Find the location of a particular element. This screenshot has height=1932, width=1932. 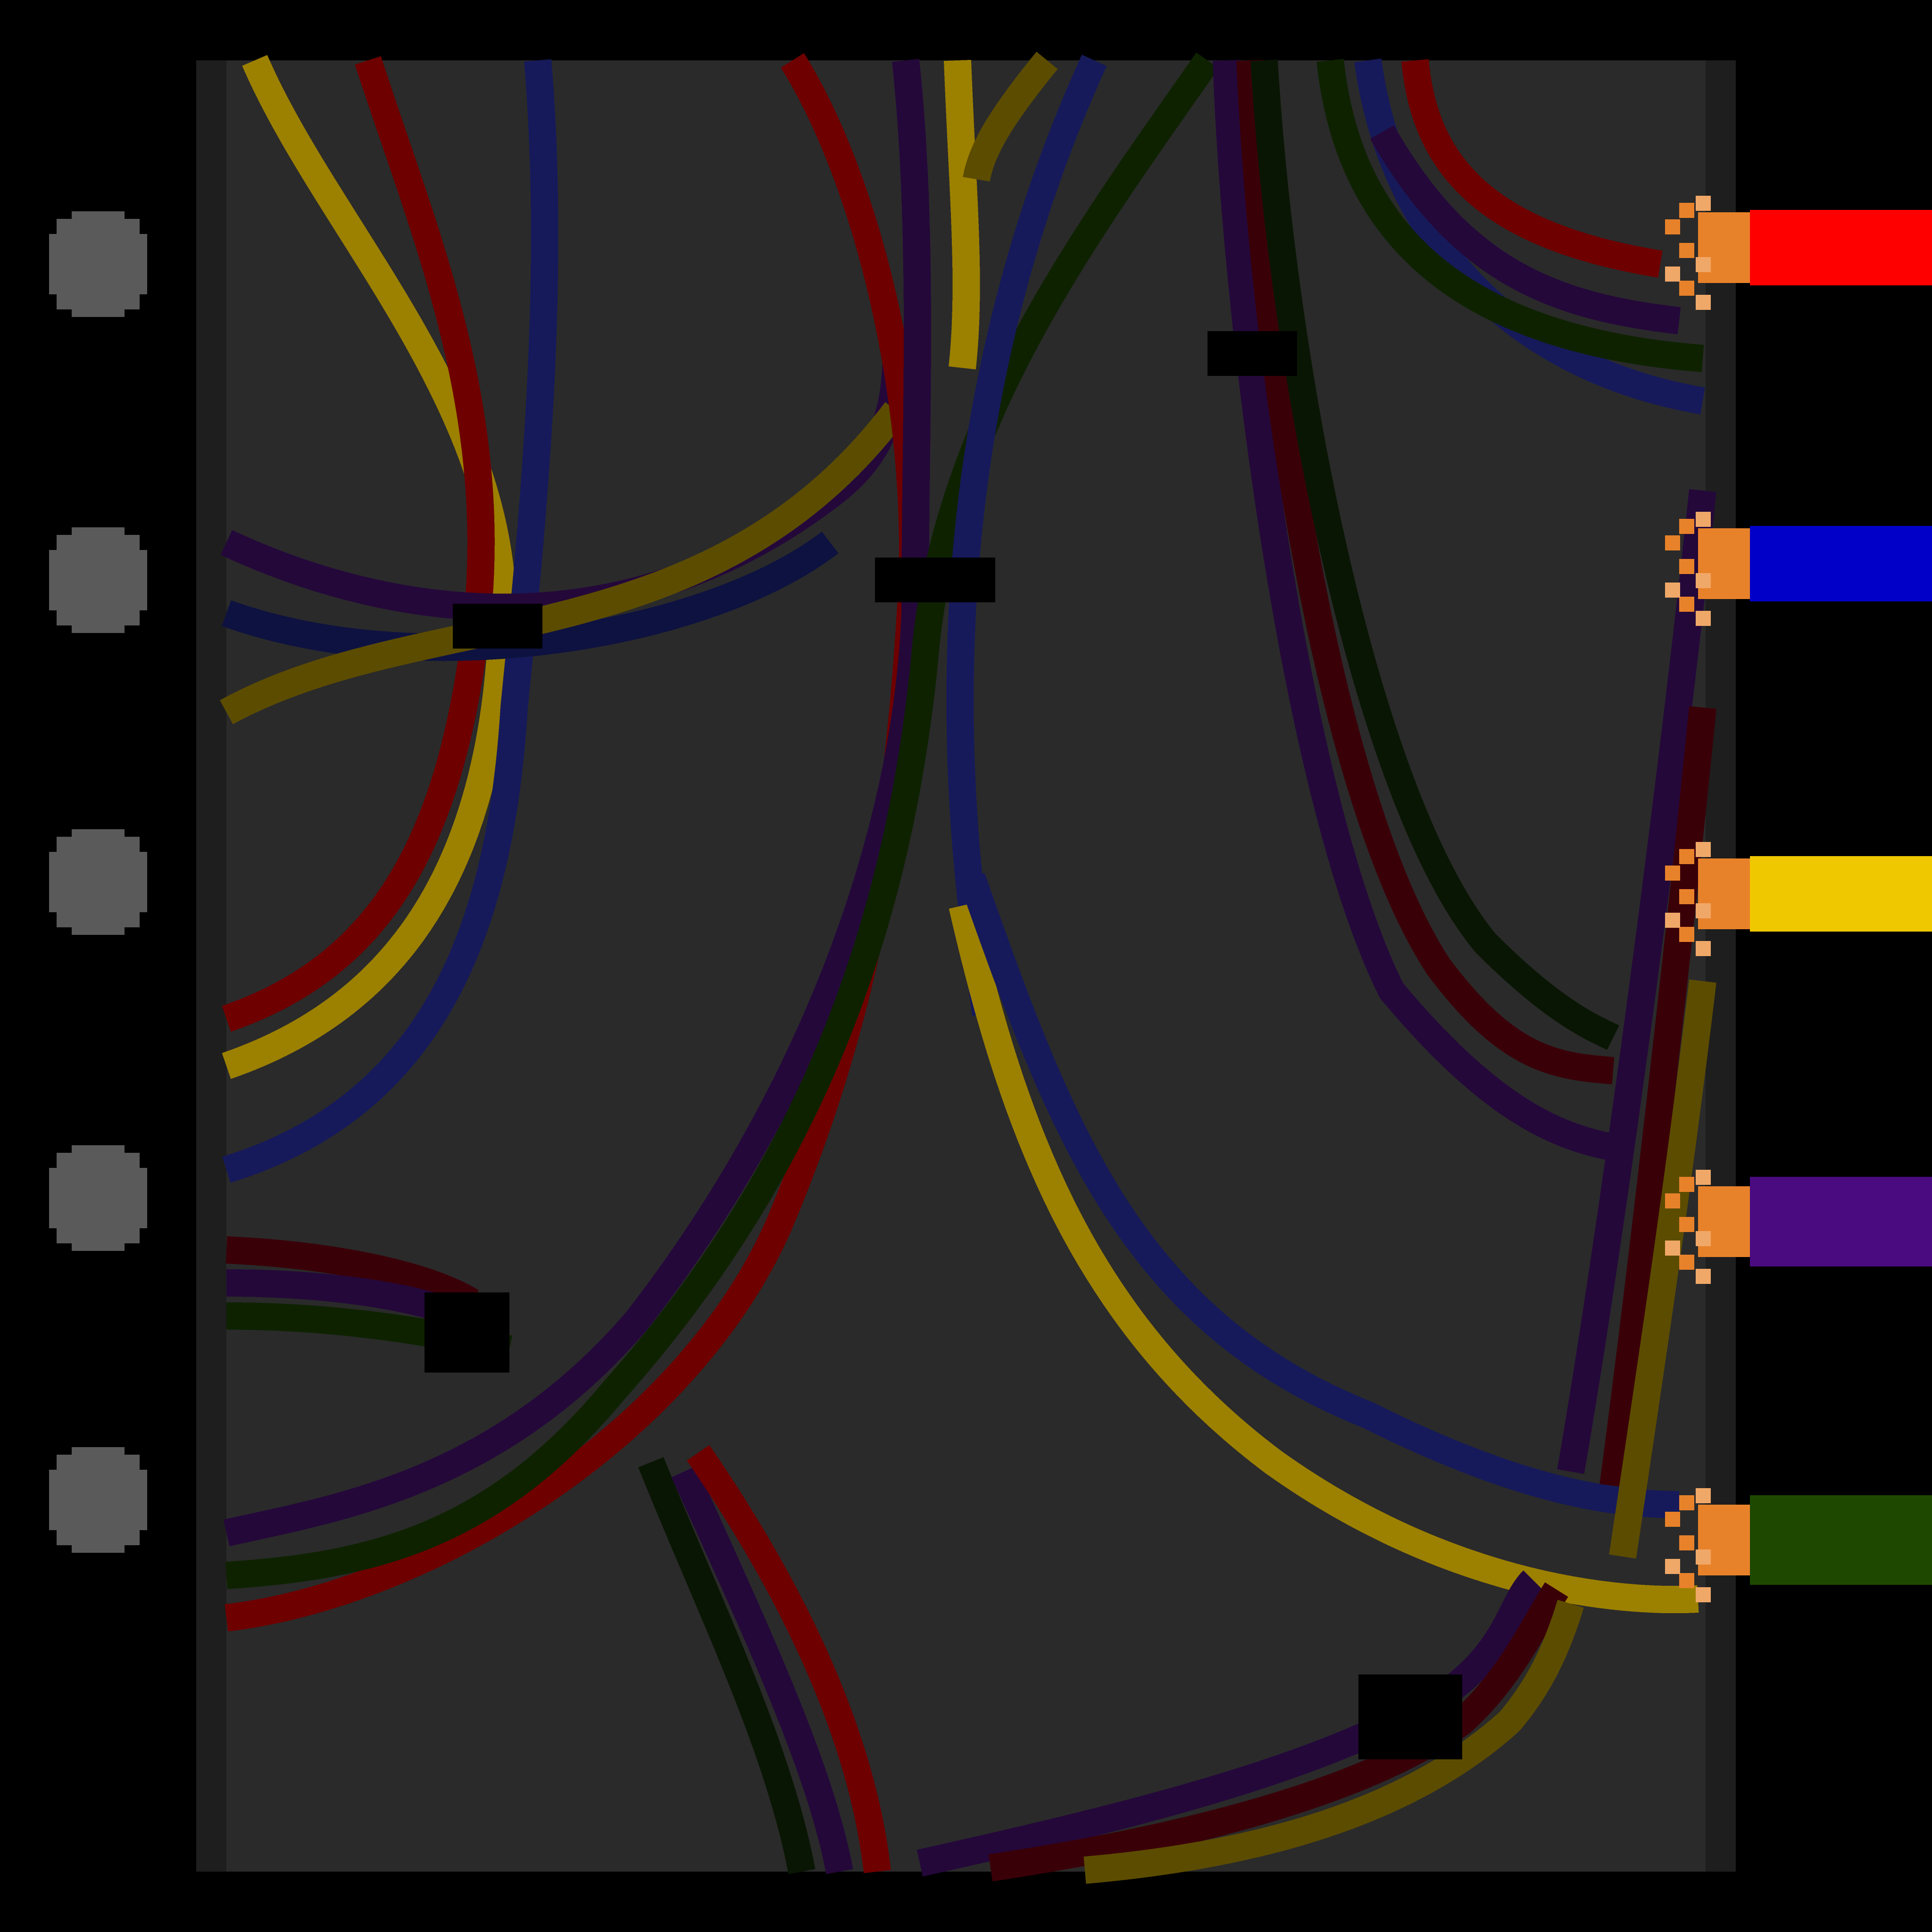

right-plug-column is located at coordinates (1799, 899).